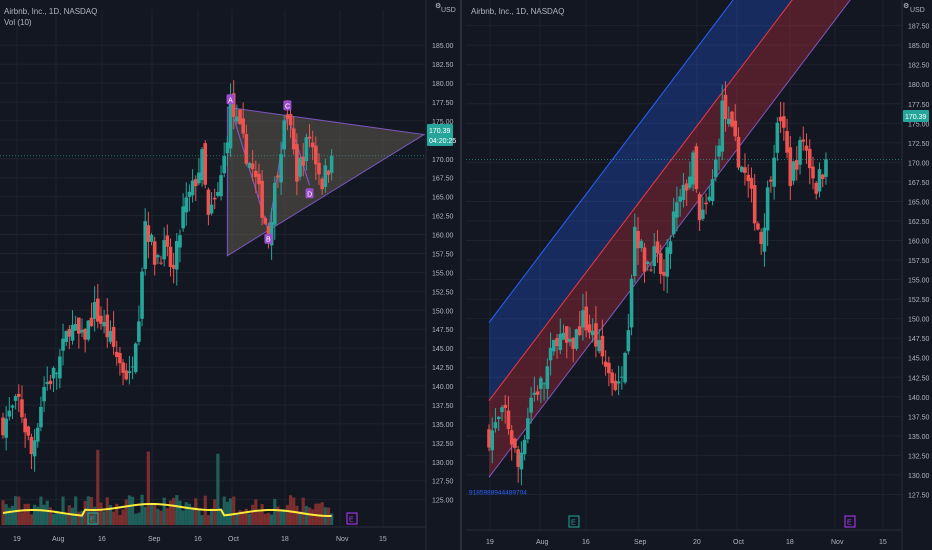  I want to click on price-tick-label: 140.00, so click(443, 387).